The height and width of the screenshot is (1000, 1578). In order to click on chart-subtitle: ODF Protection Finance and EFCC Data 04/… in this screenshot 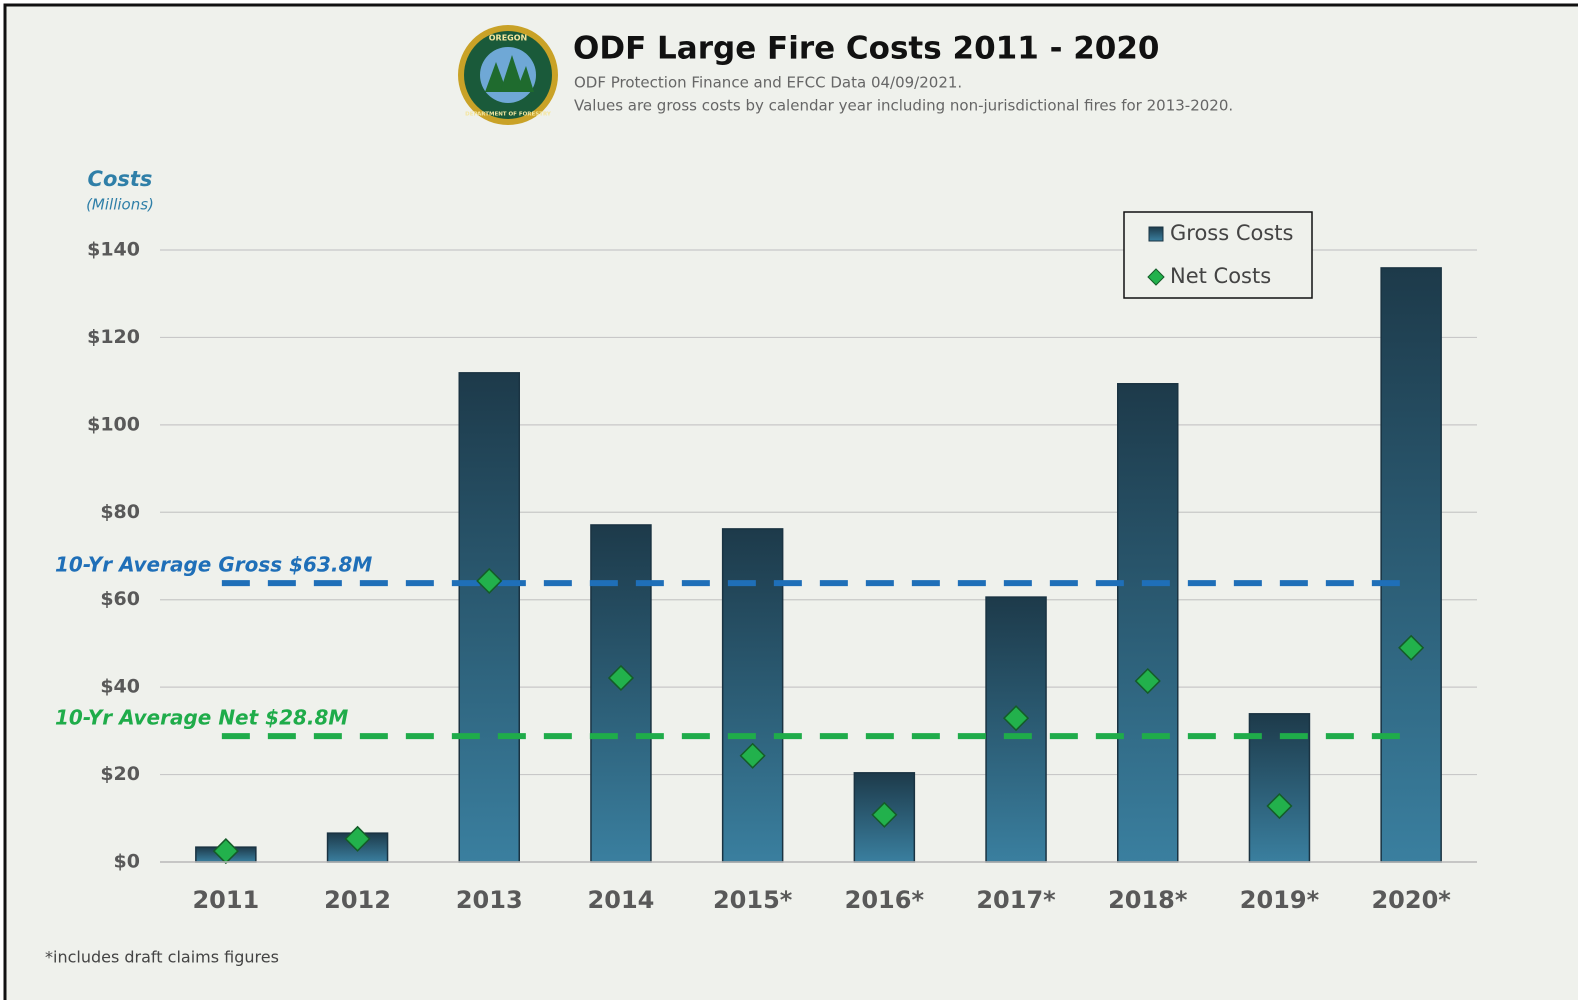, I will do `click(768, 83)`.